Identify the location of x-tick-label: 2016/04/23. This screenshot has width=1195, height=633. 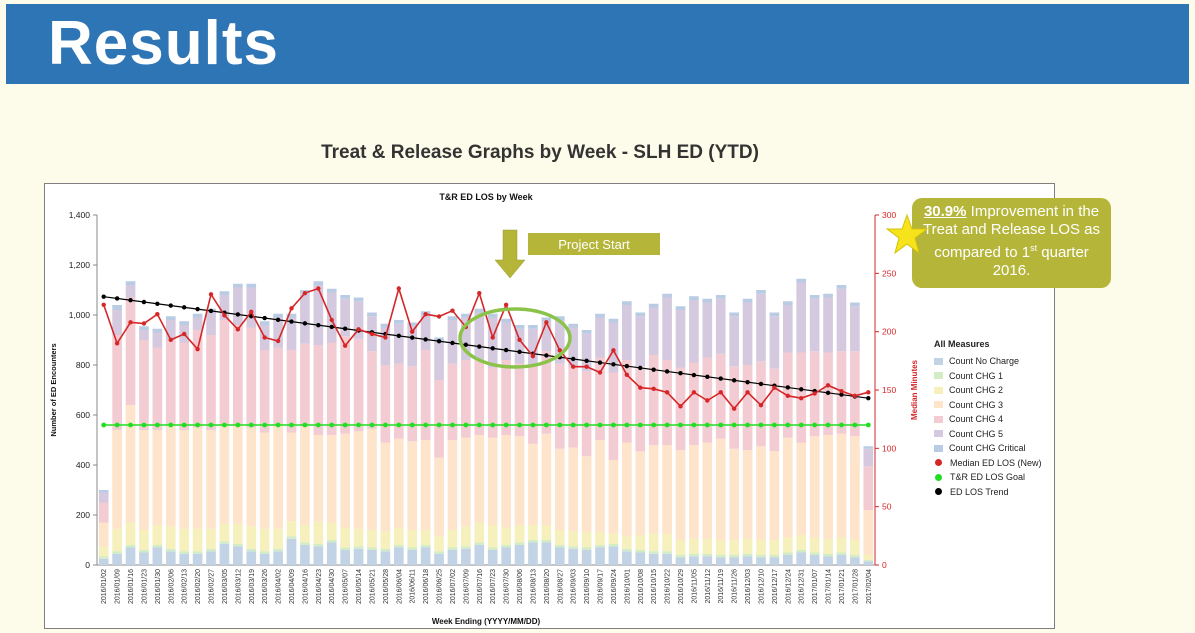
(319, 586).